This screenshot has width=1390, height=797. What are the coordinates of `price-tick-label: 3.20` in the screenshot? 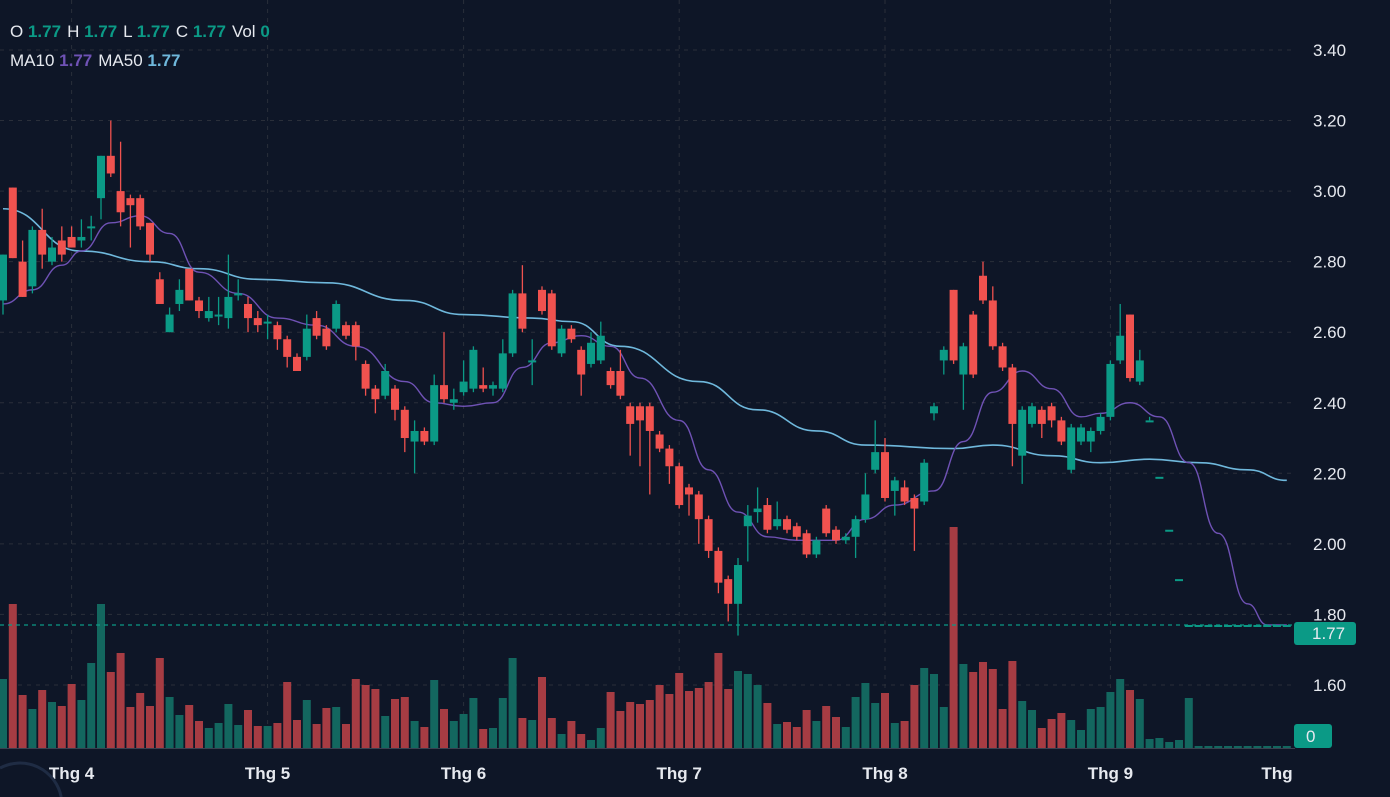 It's located at (1329, 121).